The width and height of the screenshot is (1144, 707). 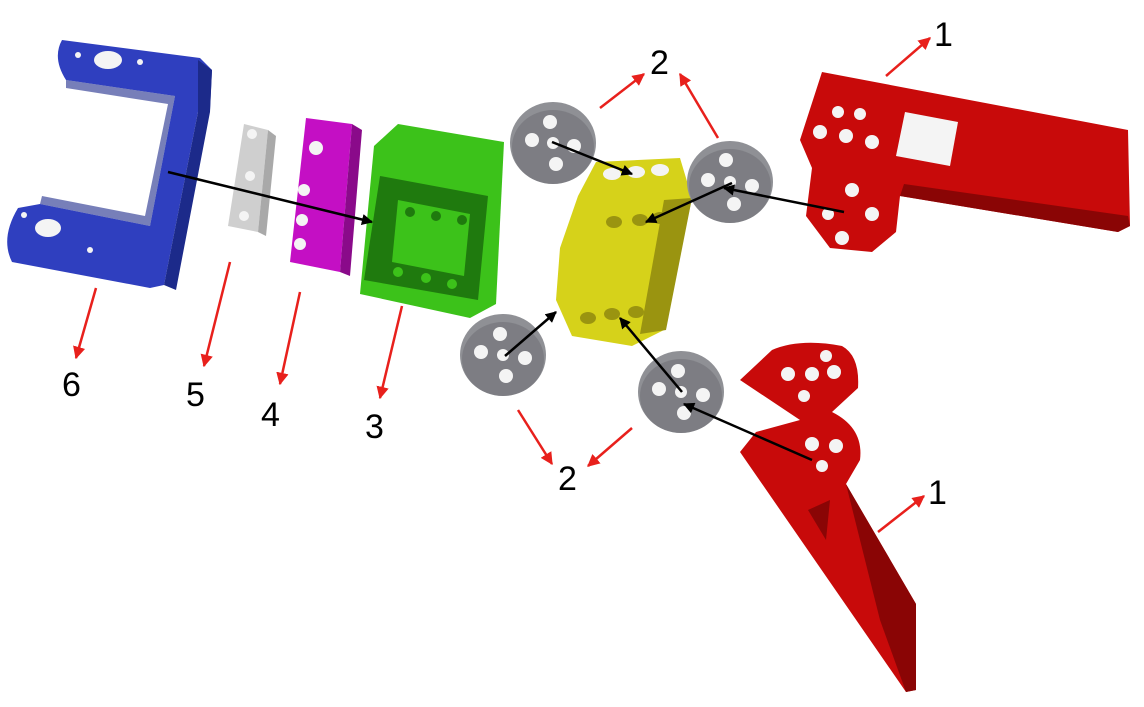 I want to click on servo-horn-top-right, so click(x=730, y=182).